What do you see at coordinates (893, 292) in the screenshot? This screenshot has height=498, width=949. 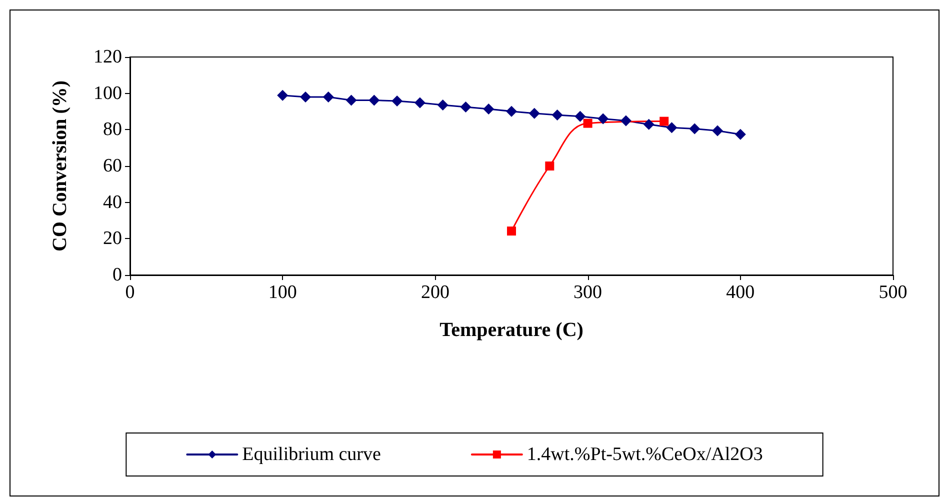 I see `x-tick-label: 500` at bounding box center [893, 292].